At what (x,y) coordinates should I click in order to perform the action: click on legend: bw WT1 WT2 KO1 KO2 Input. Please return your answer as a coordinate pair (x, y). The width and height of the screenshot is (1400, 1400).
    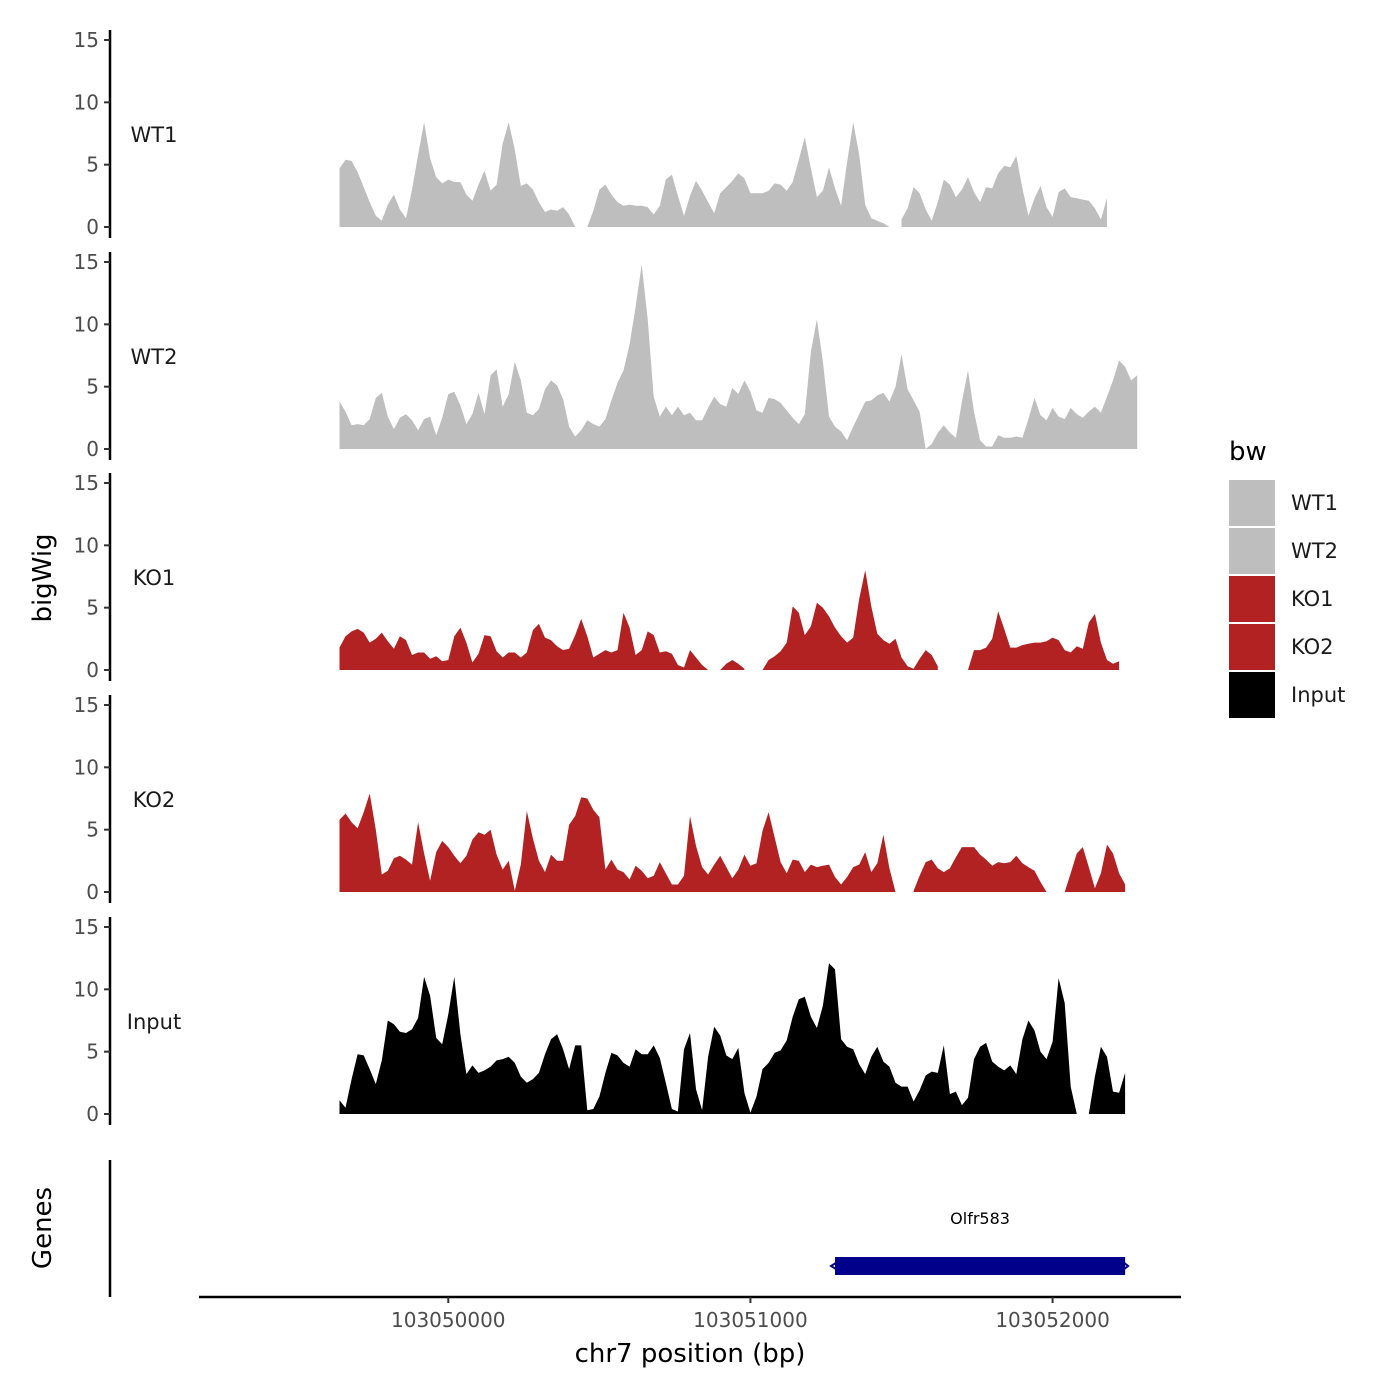
    Looking at the image, I should click on (1287, 577).